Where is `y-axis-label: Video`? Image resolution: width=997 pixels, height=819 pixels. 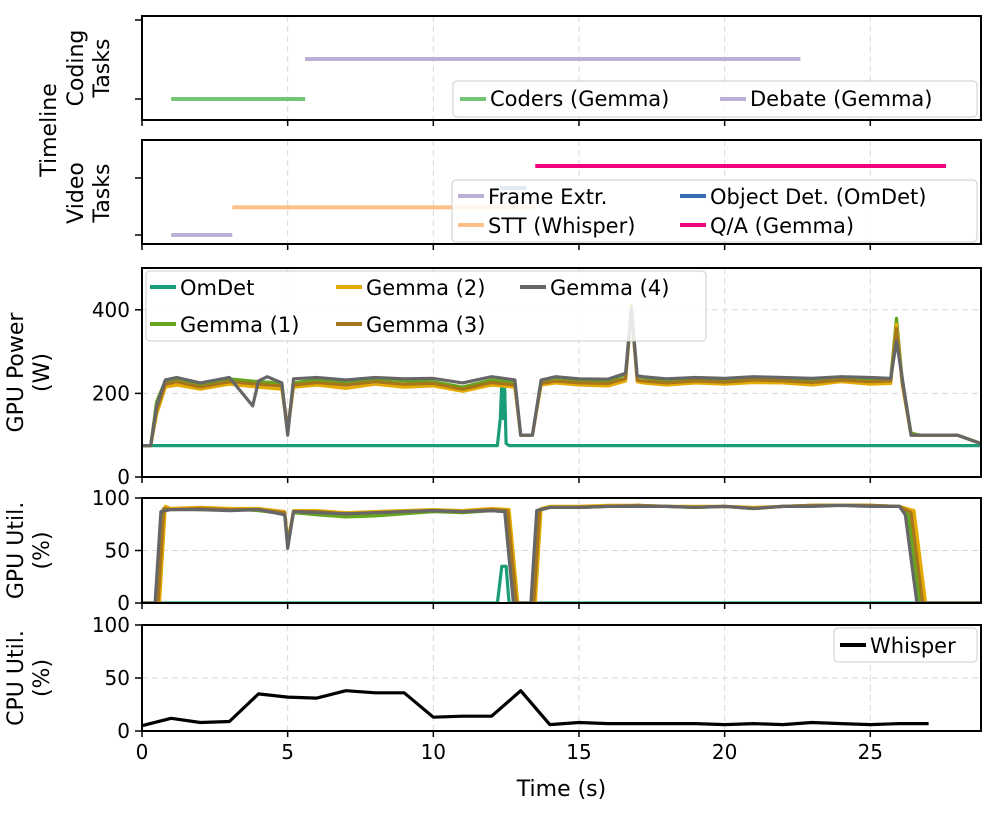
y-axis-label: Video is located at coordinates (76, 193).